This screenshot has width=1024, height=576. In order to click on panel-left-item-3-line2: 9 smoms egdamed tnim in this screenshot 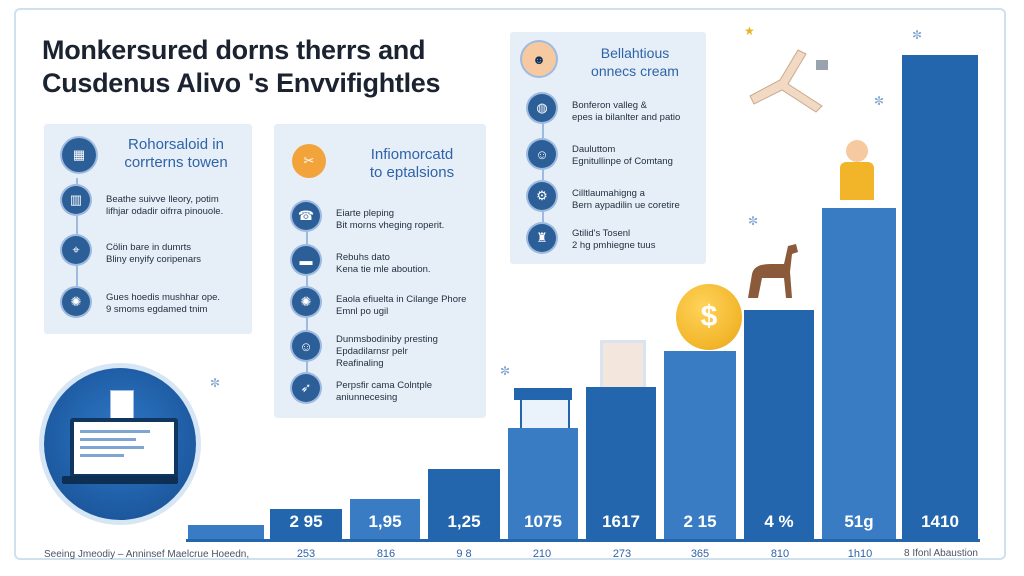, I will do `click(157, 309)`.